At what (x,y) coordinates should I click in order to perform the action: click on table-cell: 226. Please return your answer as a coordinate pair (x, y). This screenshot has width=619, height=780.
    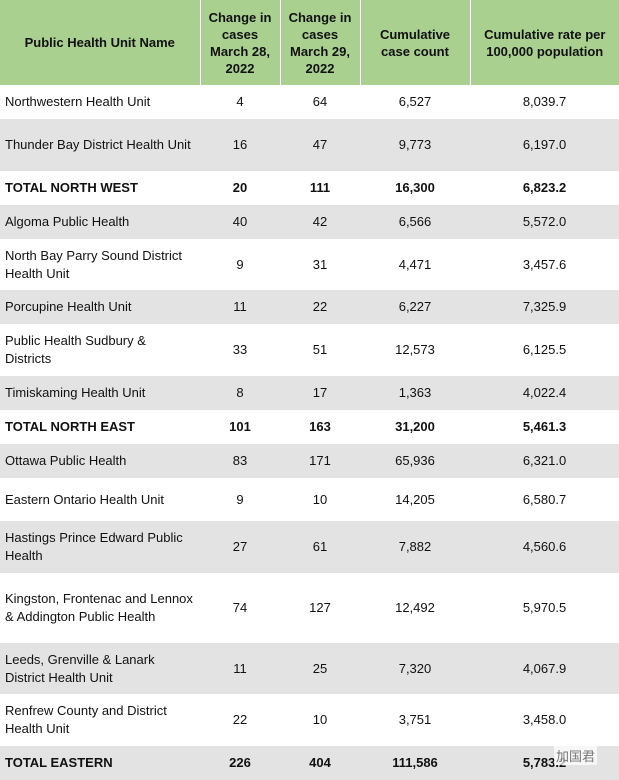
    Looking at the image, I should click on (240, 763).